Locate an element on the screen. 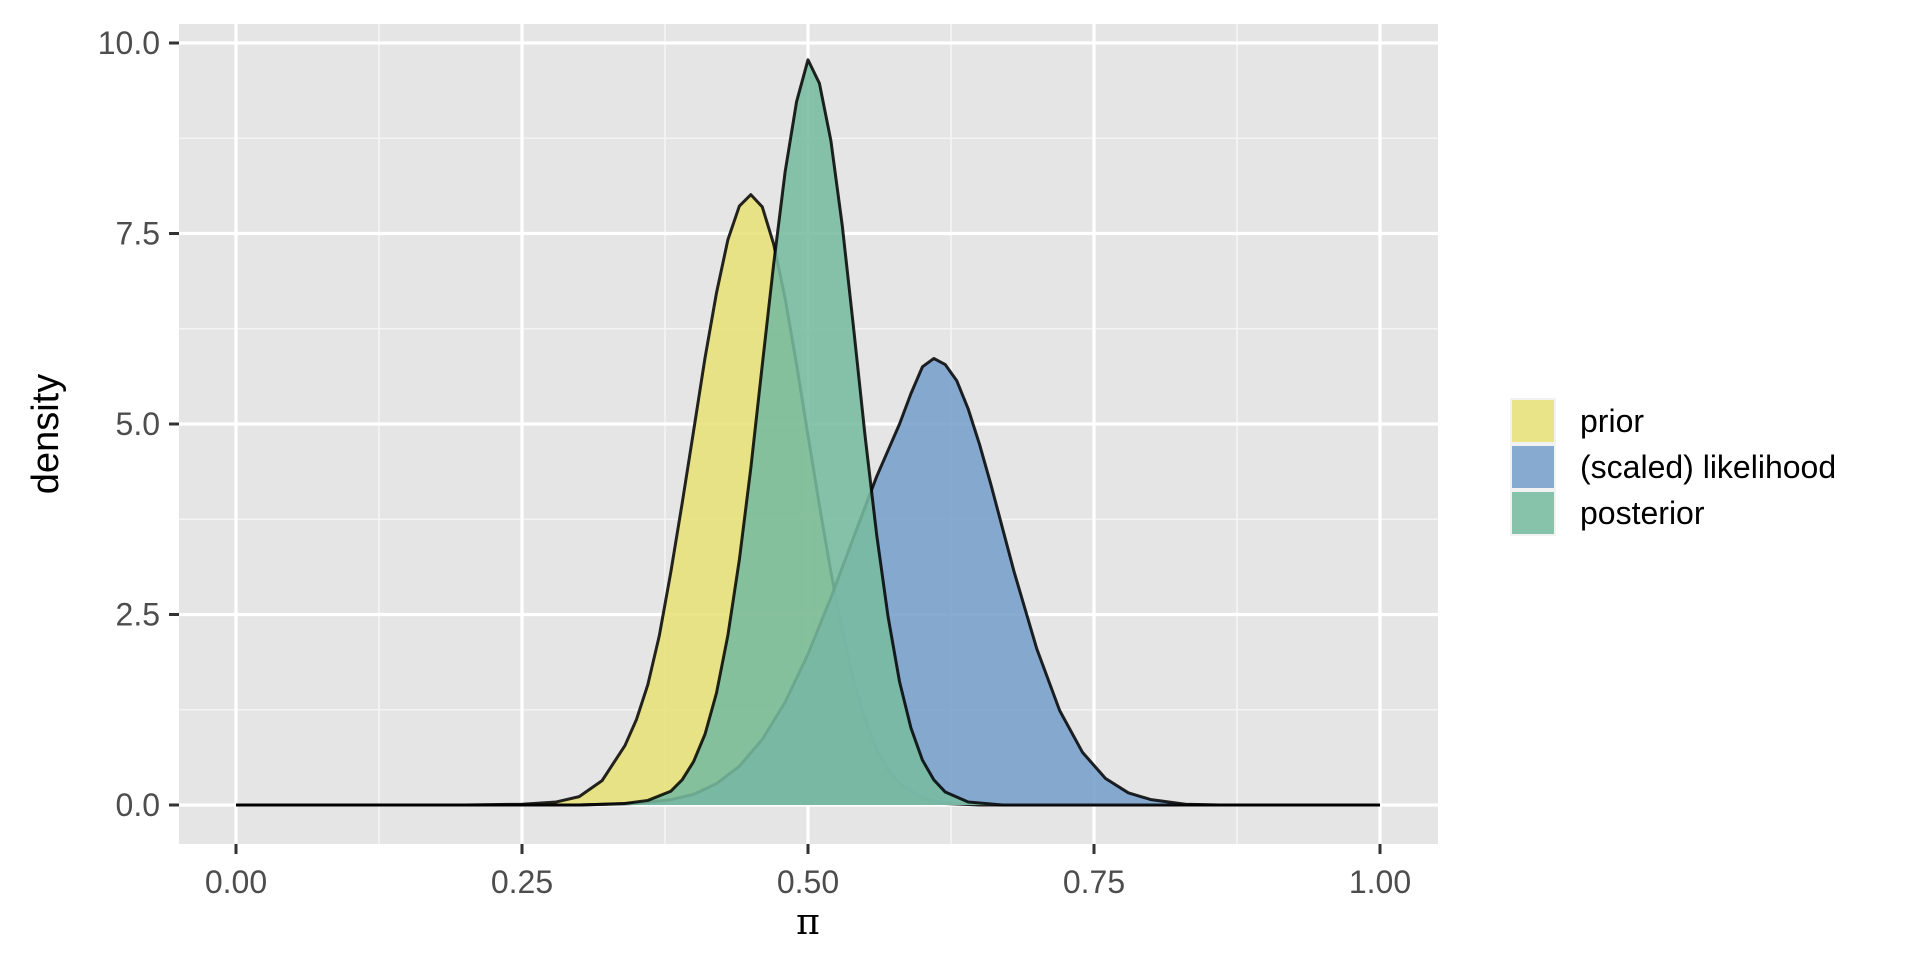 This screenshot has width=1920, height=965. x-tick-label: 0.00 is located at coordinates (236, 882).